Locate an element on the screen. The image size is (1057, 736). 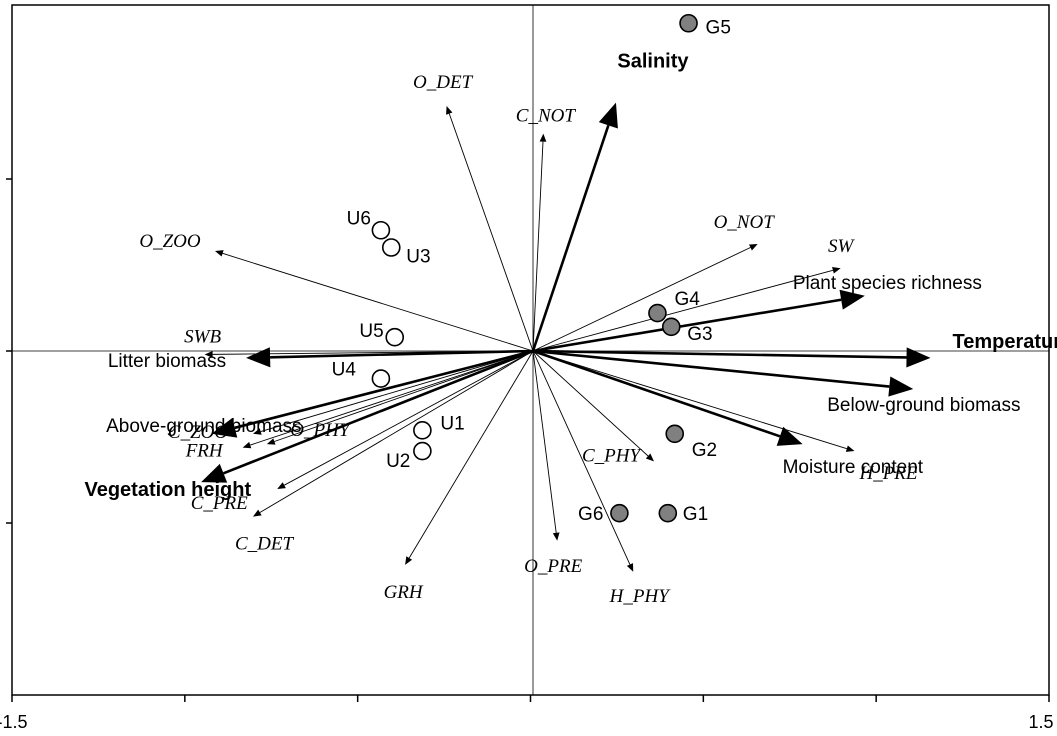
species-vector-c-pre is located at coordinates (405, 419).